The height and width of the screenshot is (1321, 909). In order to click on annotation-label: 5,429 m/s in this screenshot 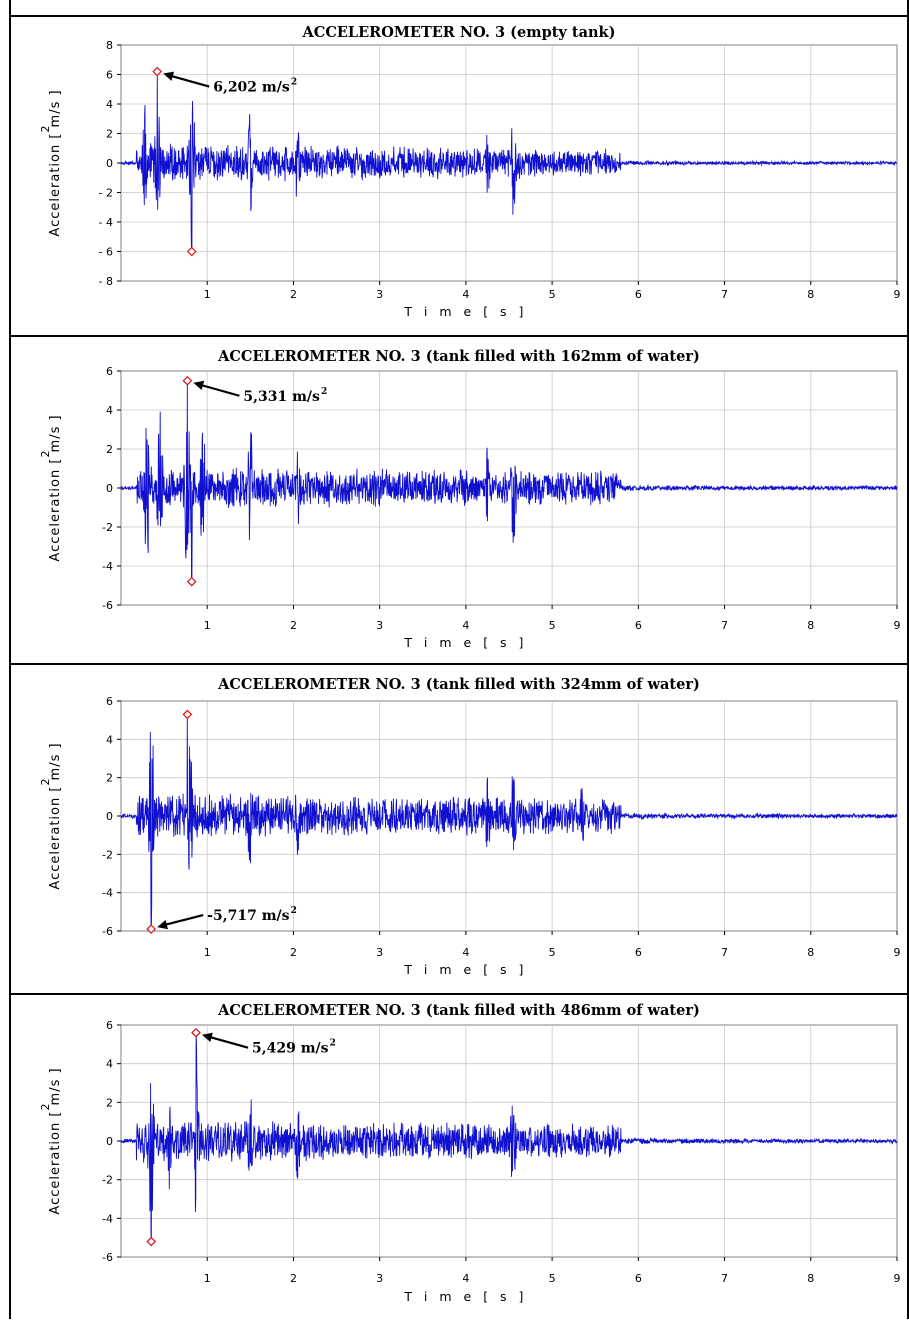, I will do `click(290, 1049)`.